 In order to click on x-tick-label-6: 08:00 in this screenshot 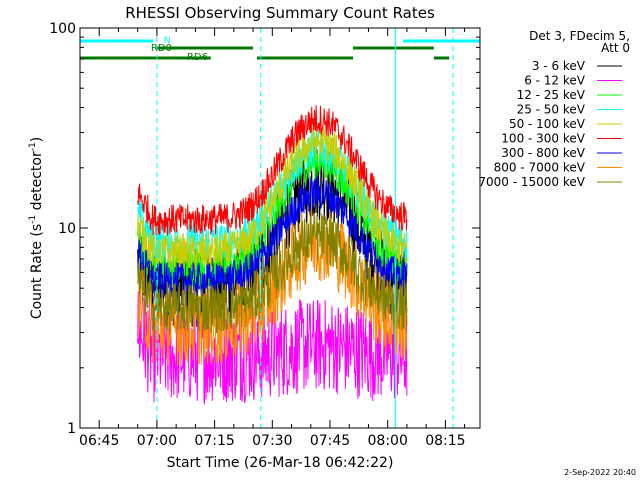, I will do `click(388, 441)`.